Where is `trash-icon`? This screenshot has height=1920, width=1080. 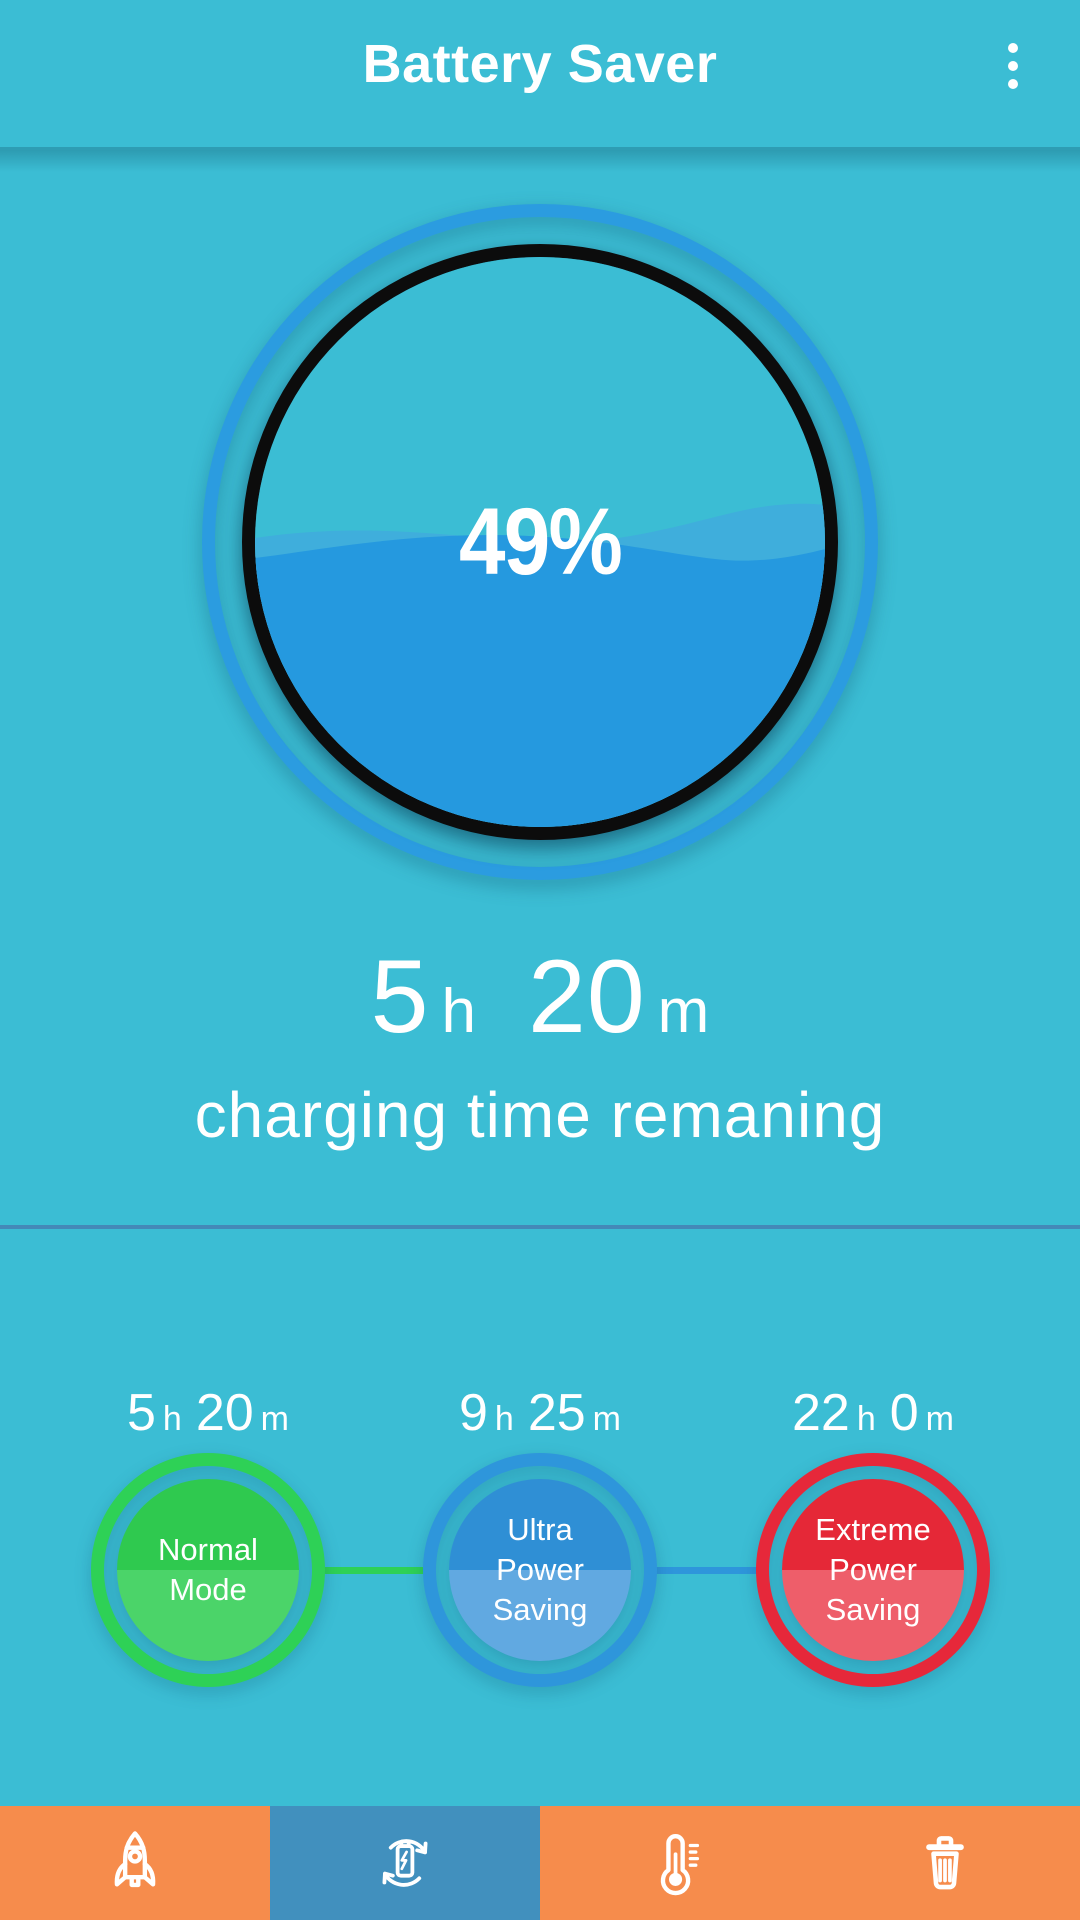 trash-icon is located at coordinates (945, 1863).